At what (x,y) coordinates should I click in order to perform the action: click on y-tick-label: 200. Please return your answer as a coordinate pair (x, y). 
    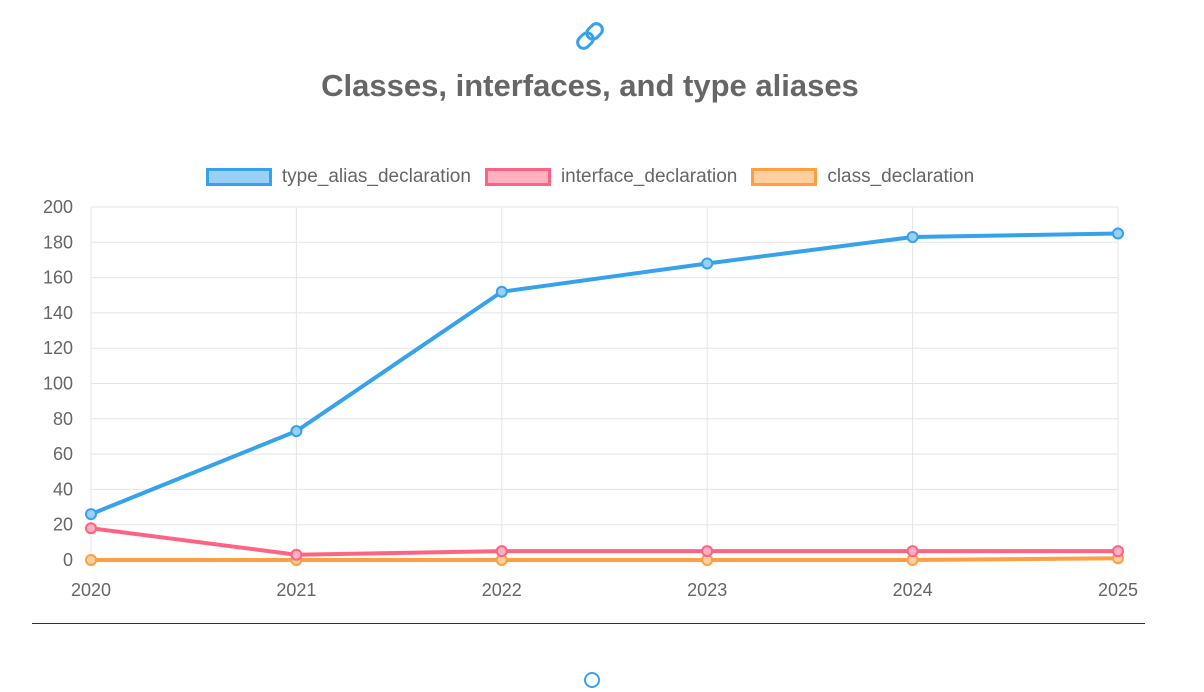
    Looking at the image, I should click on (58, 207).